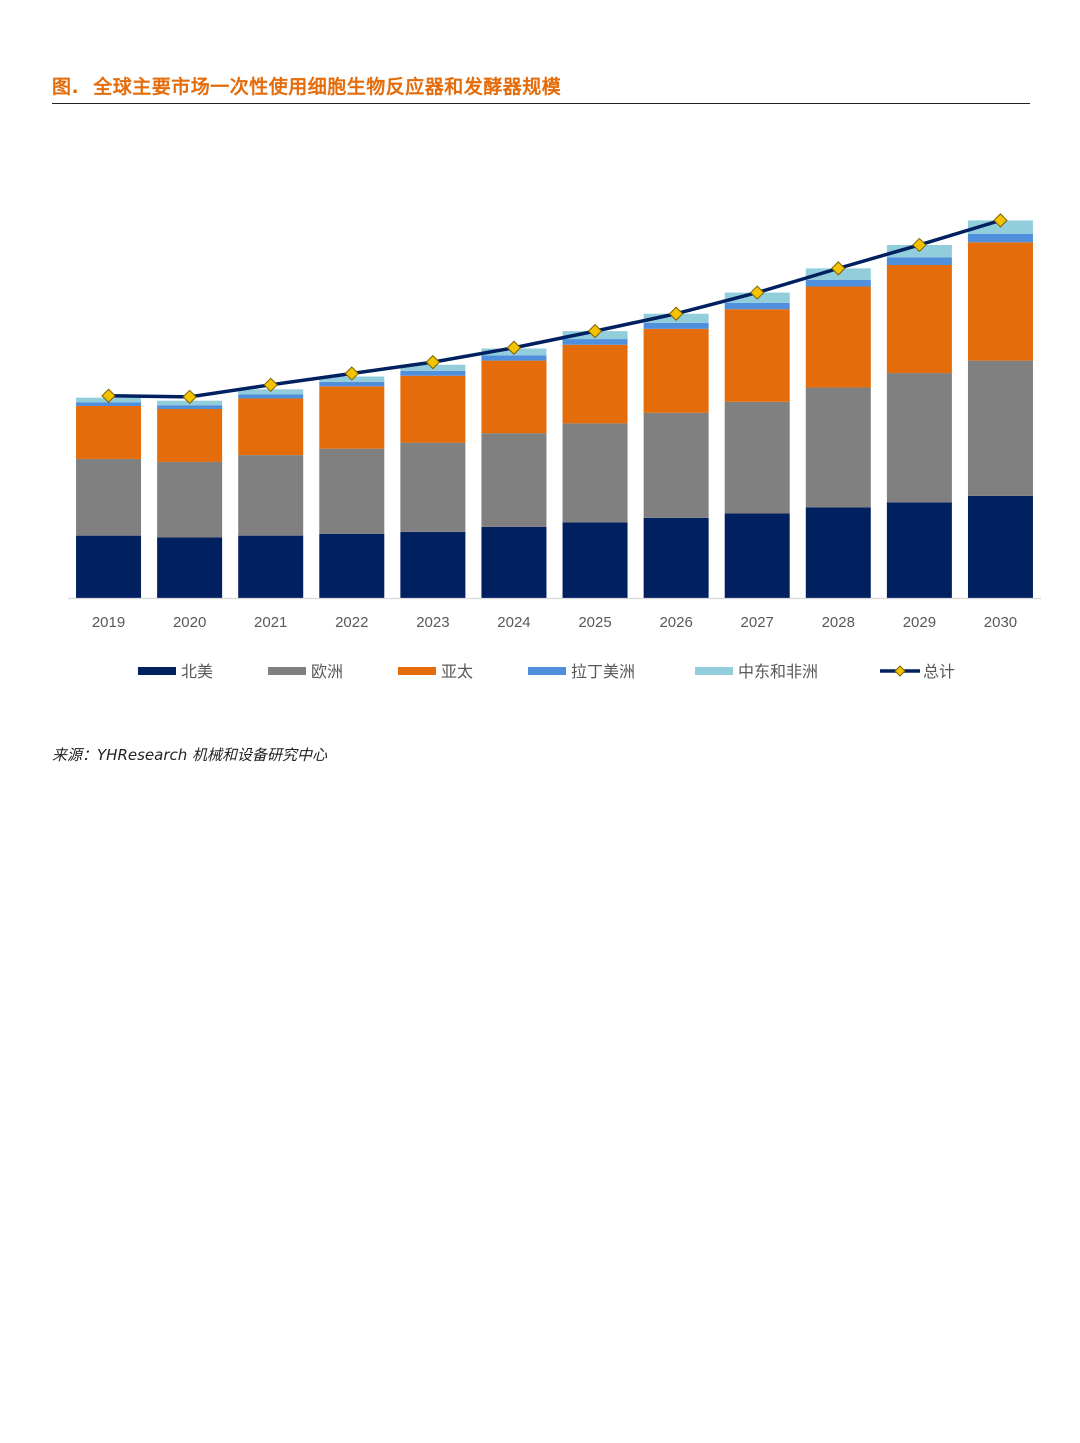 This screenshot has height=1443, width=1080. What do you see at coordinates (1000, 220) in the screenshot?
I see `total-marker-2030` at bounding box center [1000, 220].